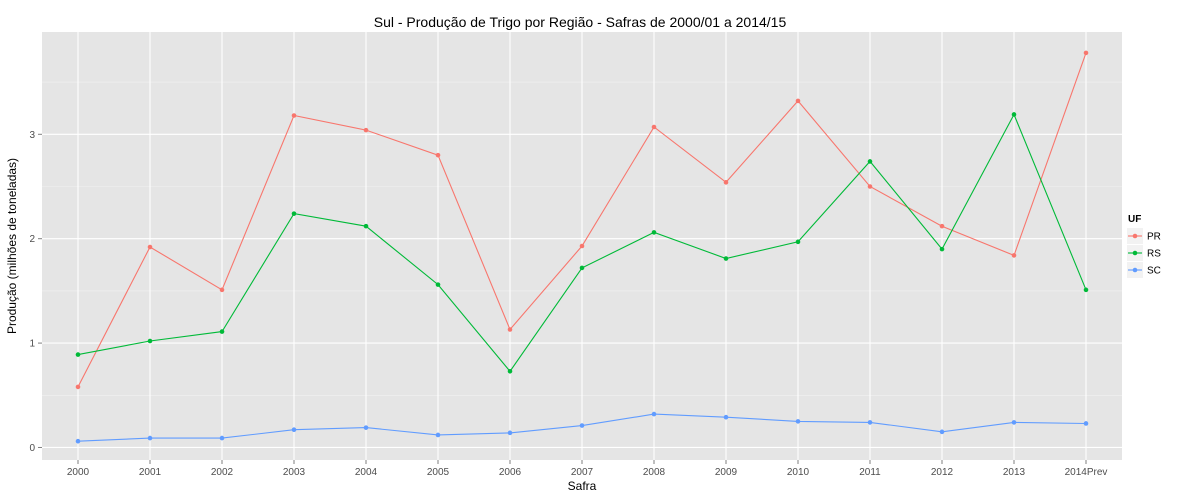  Describe the element at coordinates (438, 472) in the screenshot. I see `x-tick-label: 2005` at that location.